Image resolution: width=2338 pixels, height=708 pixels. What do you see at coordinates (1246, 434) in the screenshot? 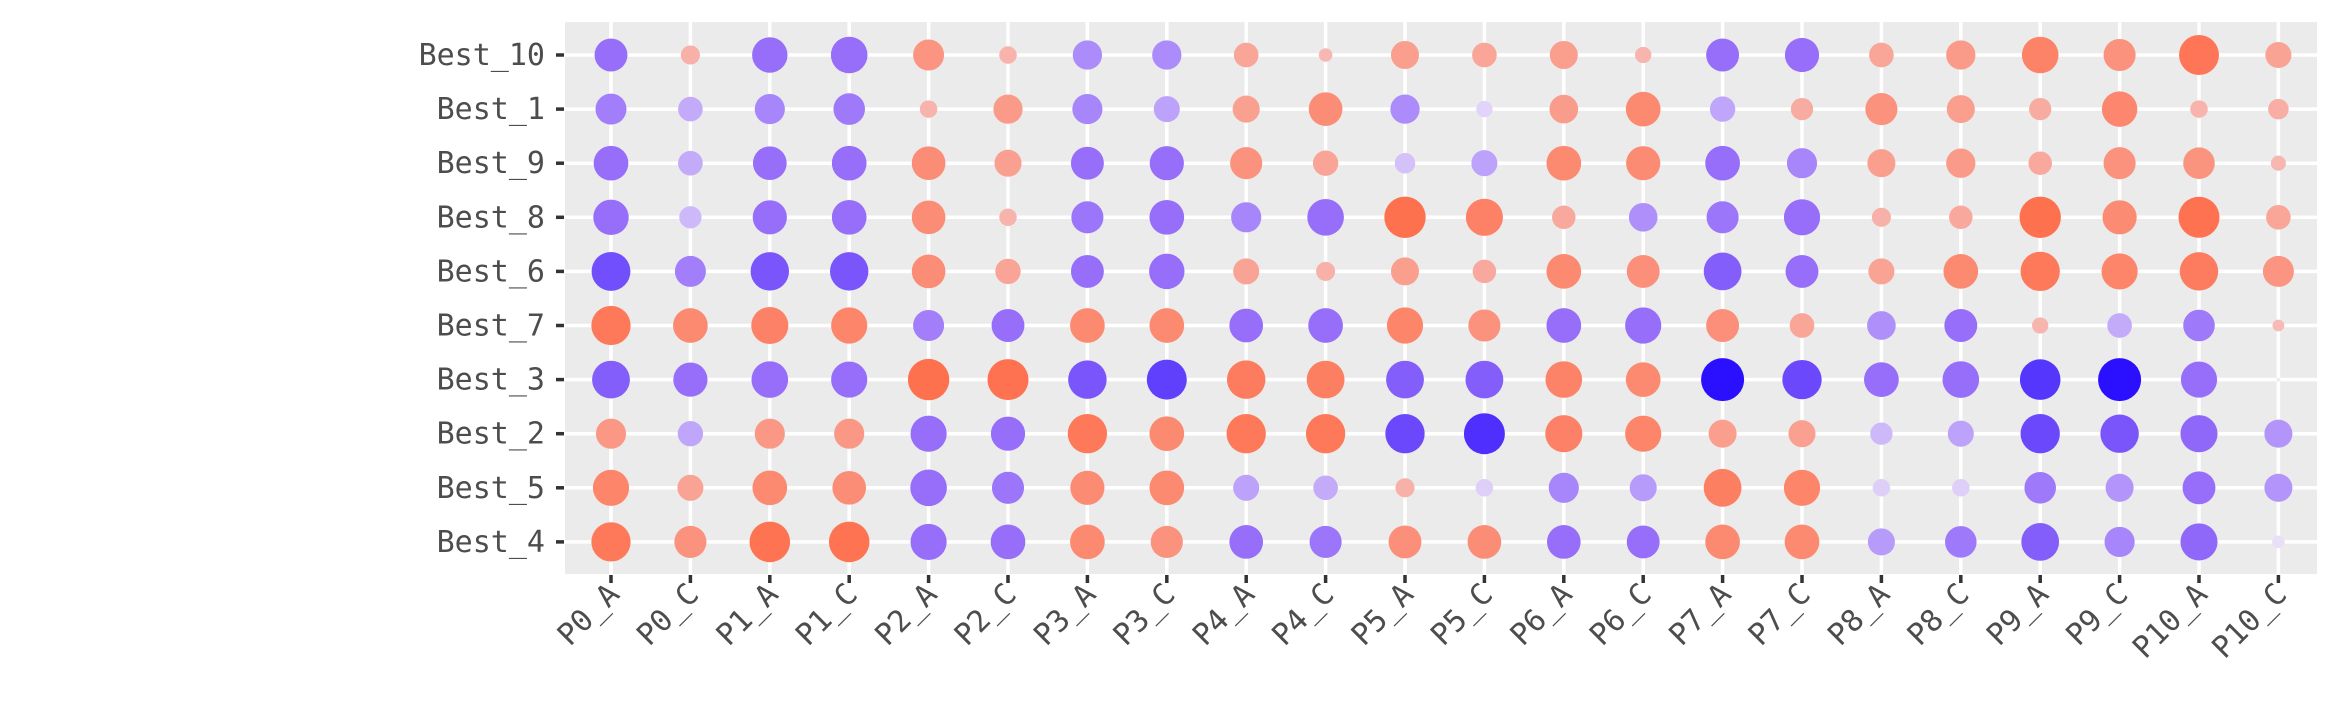
I see `dot-Best_2-P4_A` at bounding box center [1246, 434].